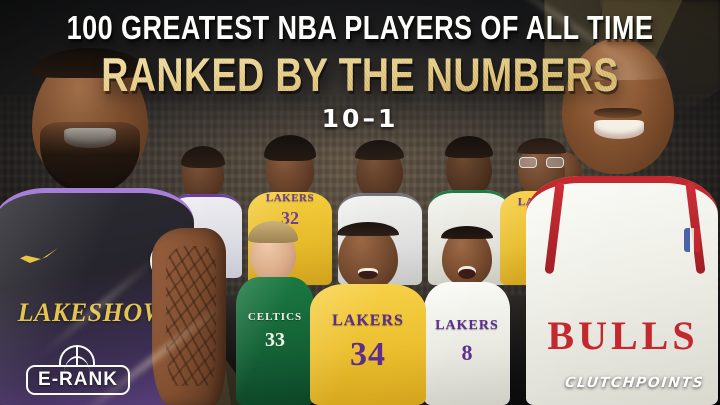  What do you see at coordinates (618, 58) in the screenshot?
I see `player-head-highlight` at bounding box center [618, 58].